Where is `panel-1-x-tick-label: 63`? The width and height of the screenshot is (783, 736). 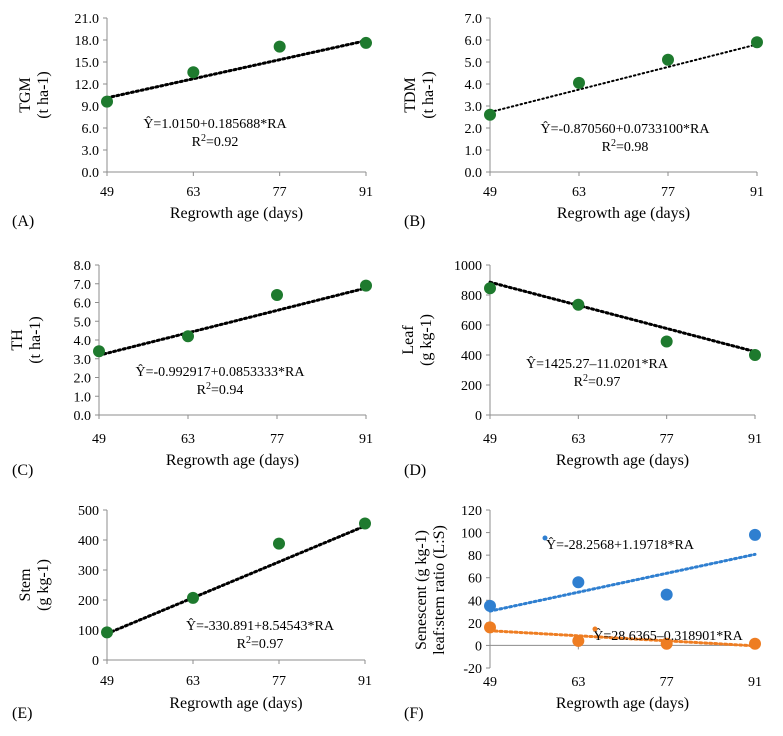 panel-1-x-tick-label: 63 is located at coordinates (193, 192).